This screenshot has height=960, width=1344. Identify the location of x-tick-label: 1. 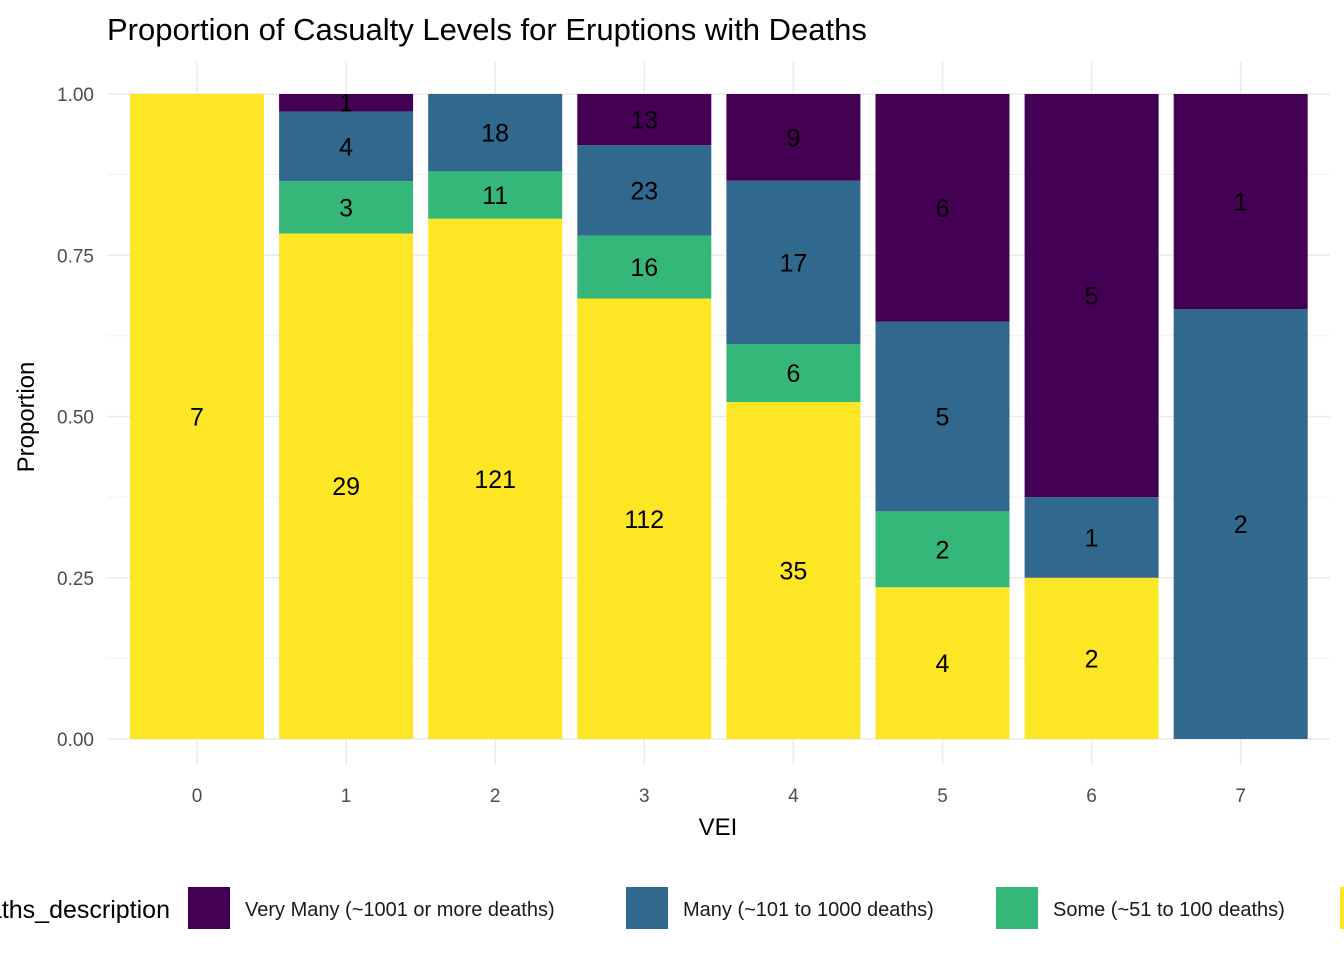
(346, 796).